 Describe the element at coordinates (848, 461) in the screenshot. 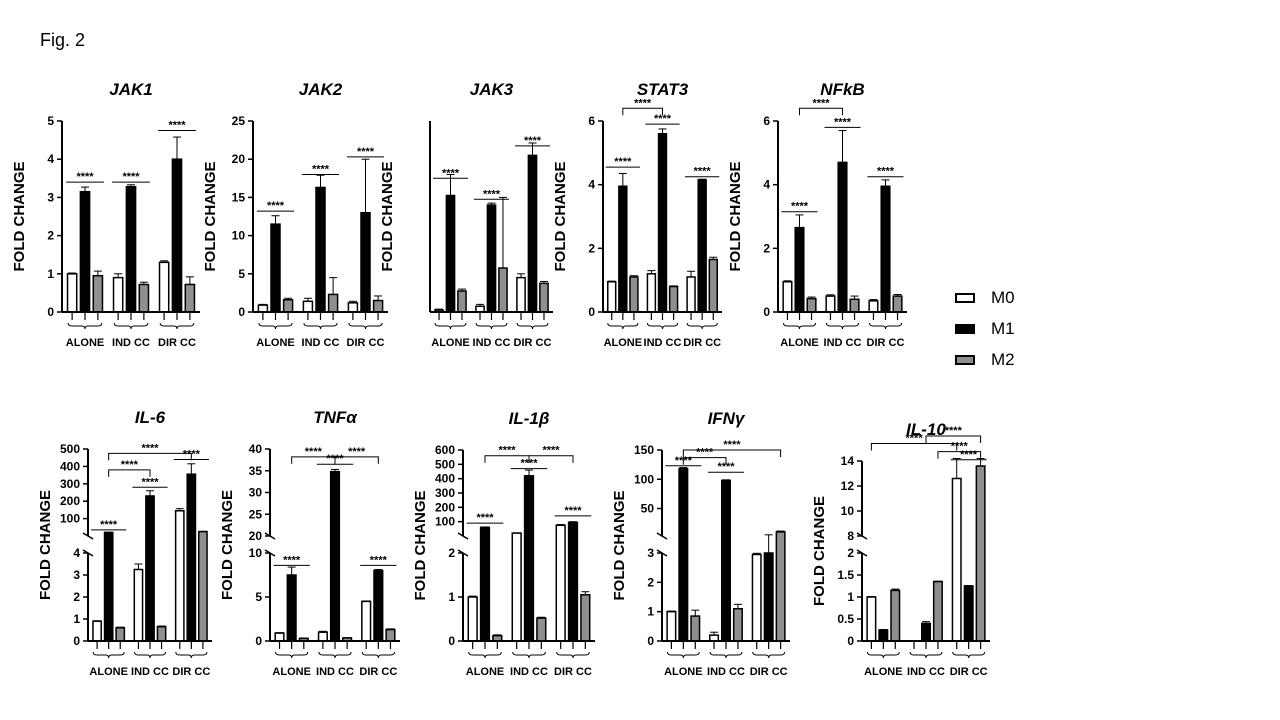

I see `y-tick-label: 14` at that location.